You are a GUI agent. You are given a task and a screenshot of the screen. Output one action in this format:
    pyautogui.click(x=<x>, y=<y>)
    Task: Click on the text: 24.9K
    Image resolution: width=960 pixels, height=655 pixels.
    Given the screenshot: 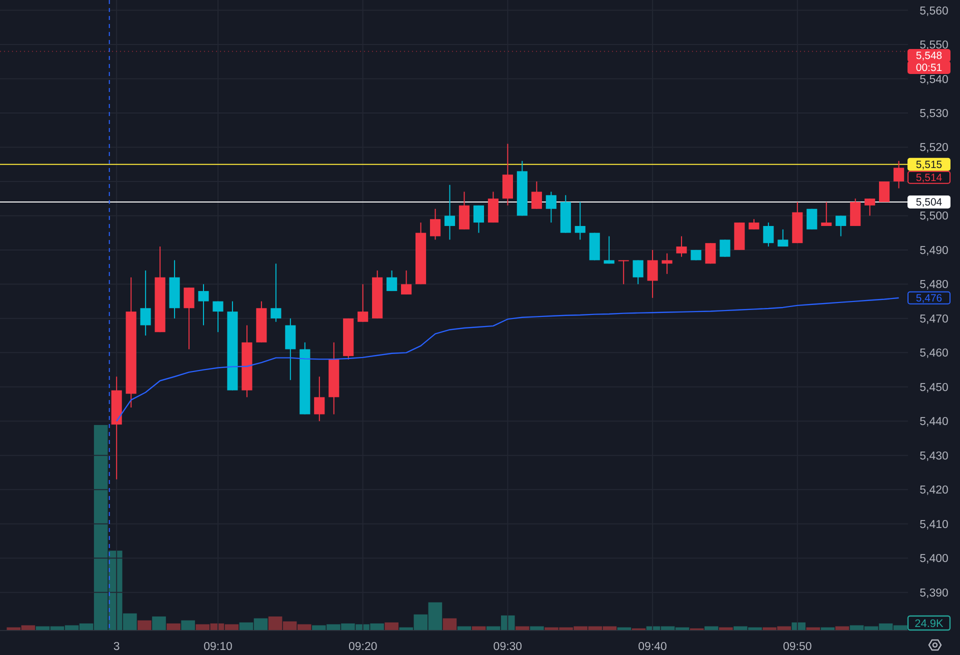 What is the action you would take?
    pyautogui.click(x=929, y=624)
    